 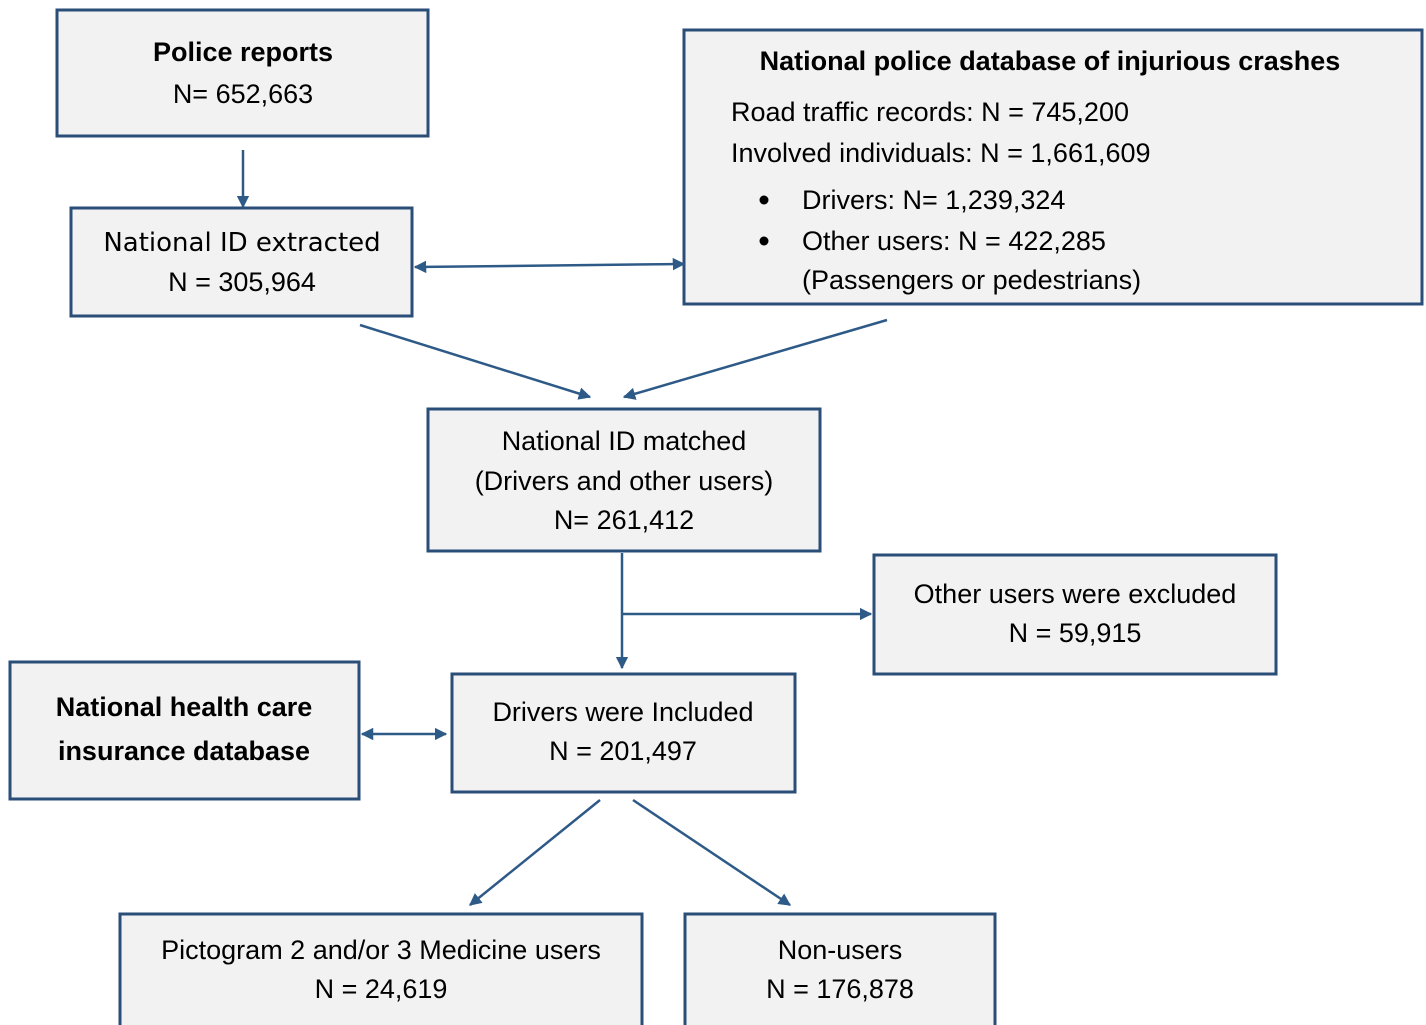 I want to click on node-text: Road traffic records: N = 745,200, so click(x=930, y=112).